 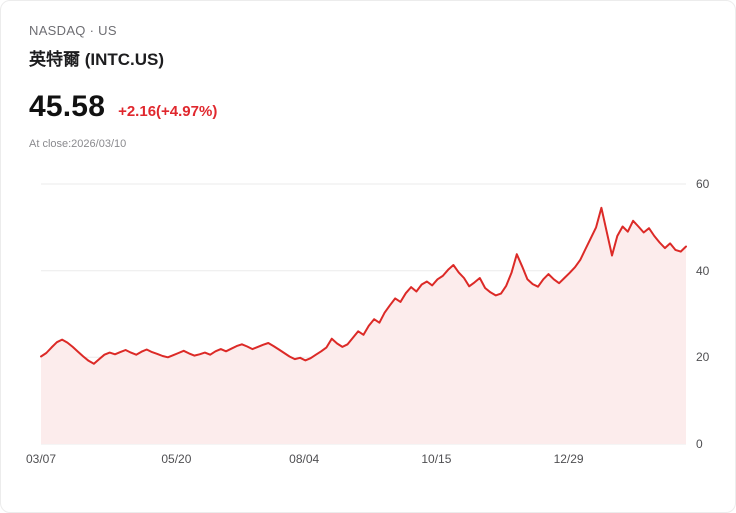 I want to click on y-axis-tick-label: 0, so click(x=699, y=444).